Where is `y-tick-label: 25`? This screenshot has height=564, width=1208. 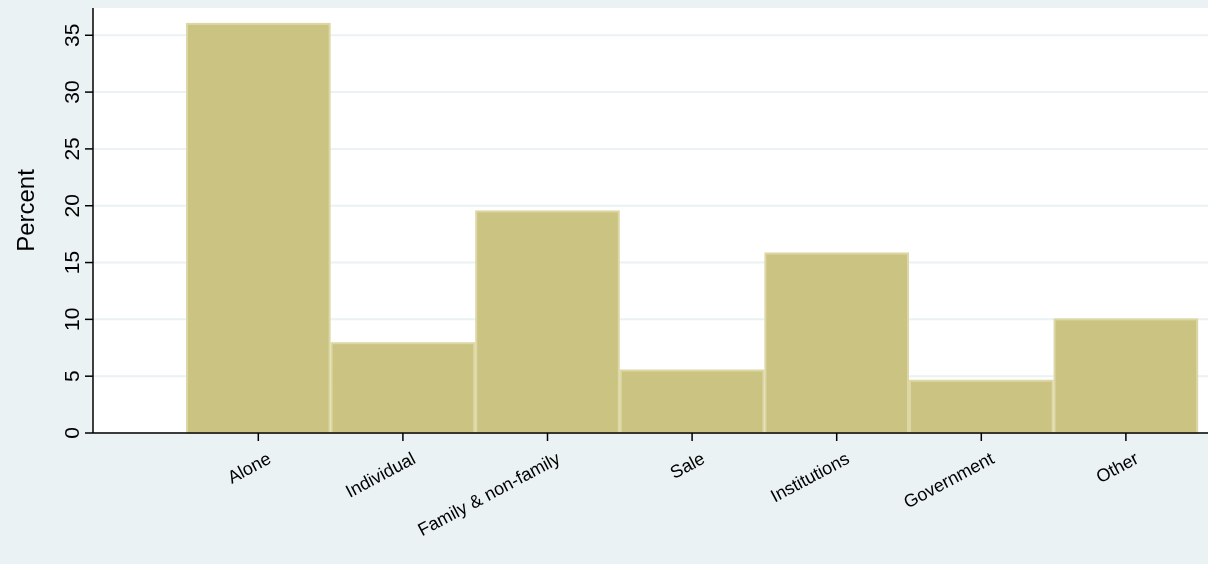 y-tick-label: 25 is located at coordinates (71, 149).